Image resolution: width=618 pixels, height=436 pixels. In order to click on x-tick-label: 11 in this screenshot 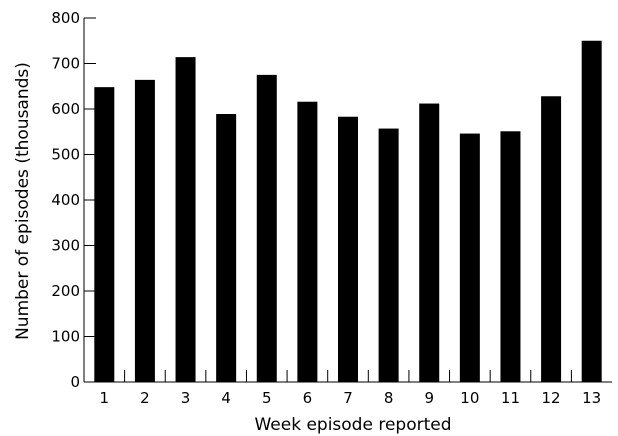, I will do `click(510, 398)`.